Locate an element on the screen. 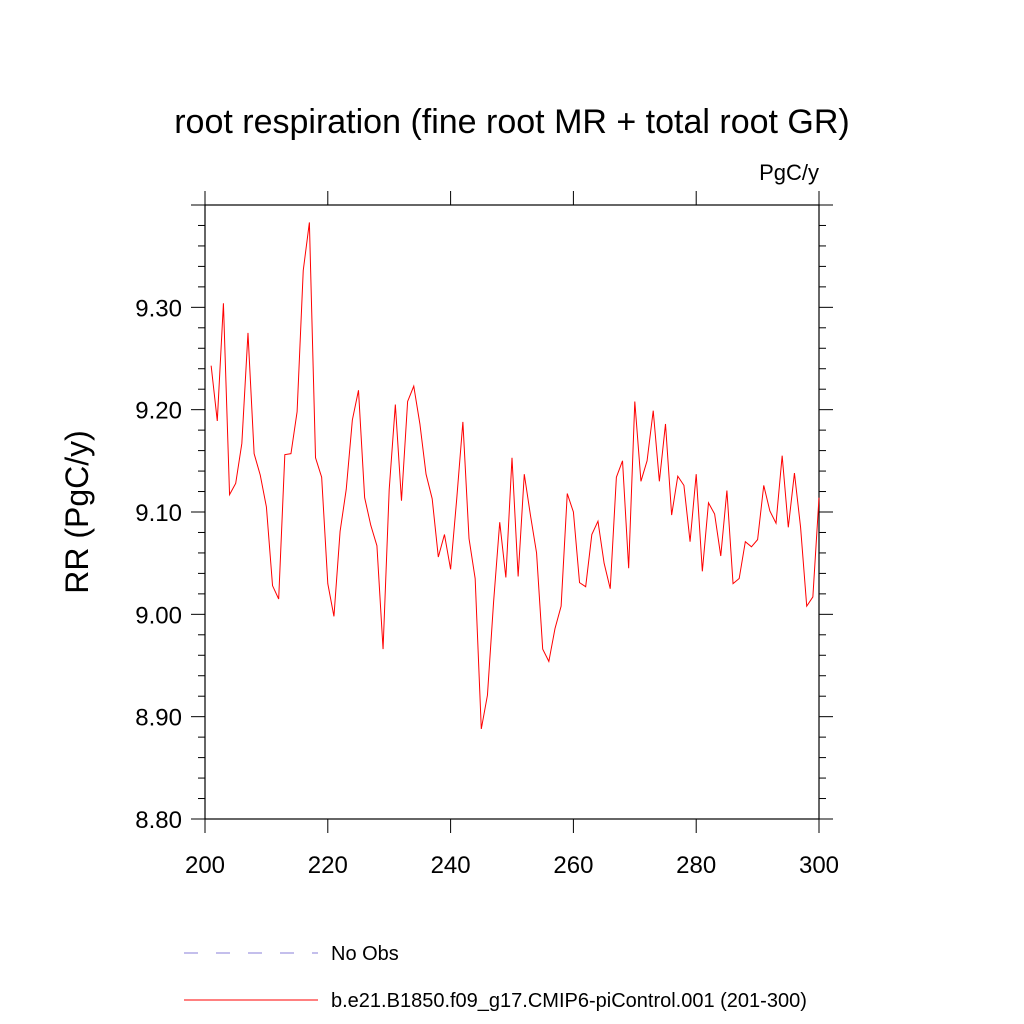 The width and height of the screenshot is (1024, 1024). y-tick-label: 9.00 is located at coordinates (158, 615).